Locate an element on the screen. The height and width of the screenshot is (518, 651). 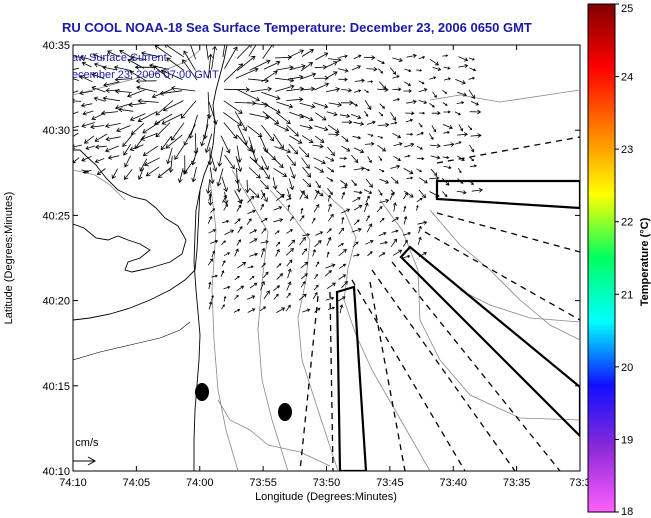
x-tick-label: 73:35 is located at coordinates (517, 483).